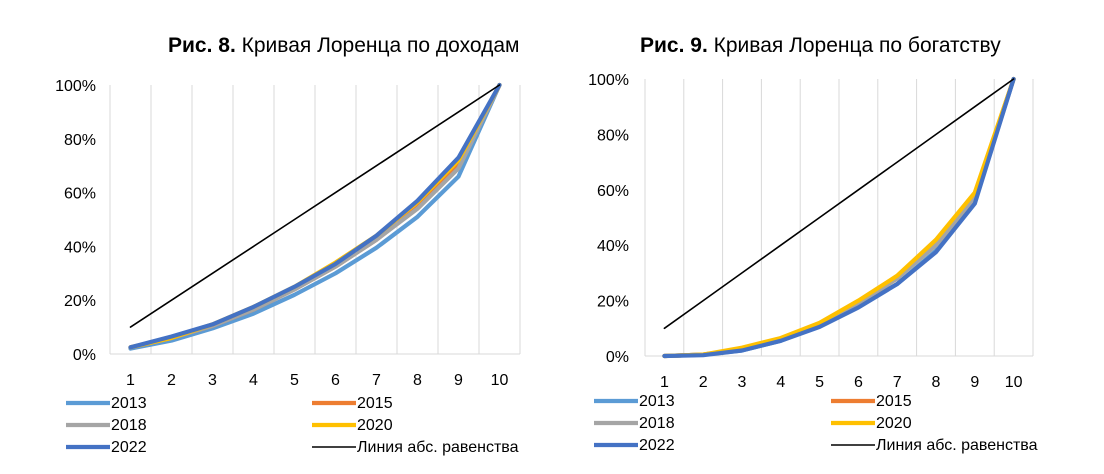 This screenshot has width=1104, height=474. Describe the element at coordinates (202, 45) in the screenshot. I see `figure-label: Рис. 8.` at that location.